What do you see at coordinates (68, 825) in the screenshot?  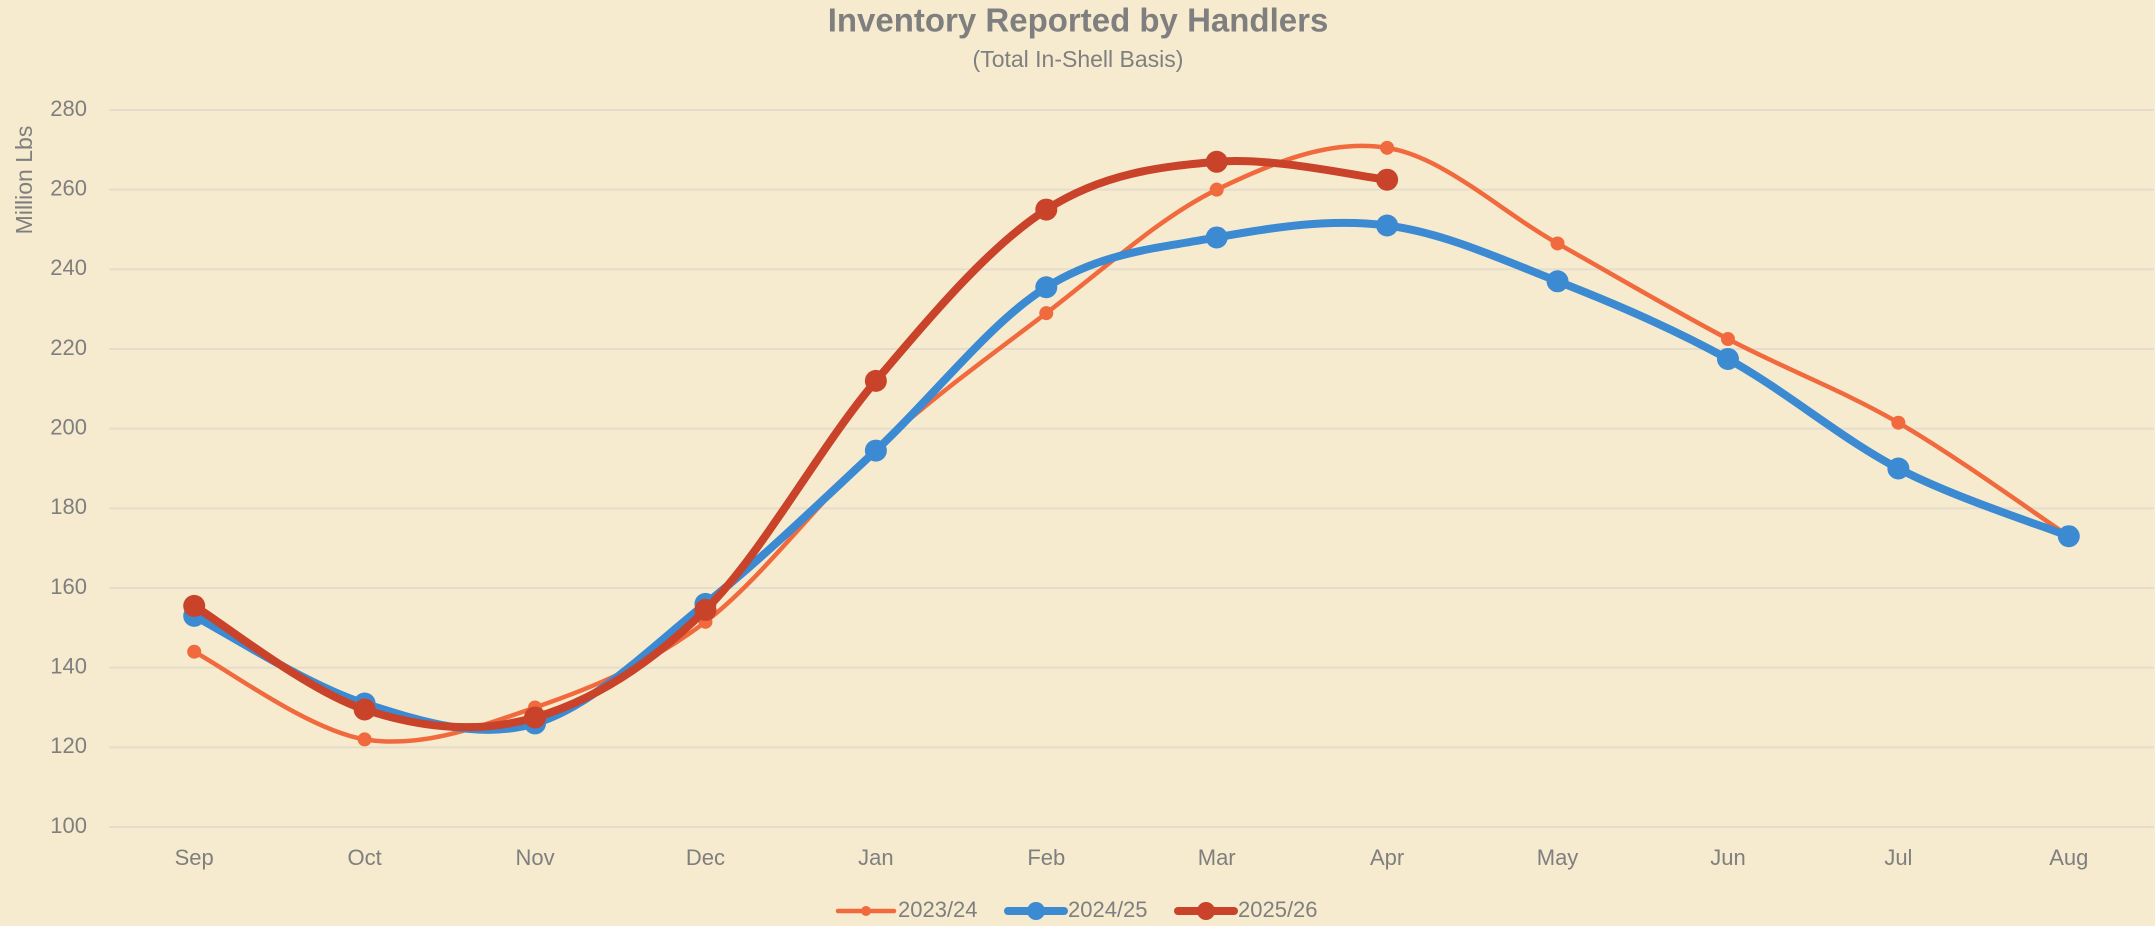 I see `y-tick-label: 100` at bounding box center [68, 825].